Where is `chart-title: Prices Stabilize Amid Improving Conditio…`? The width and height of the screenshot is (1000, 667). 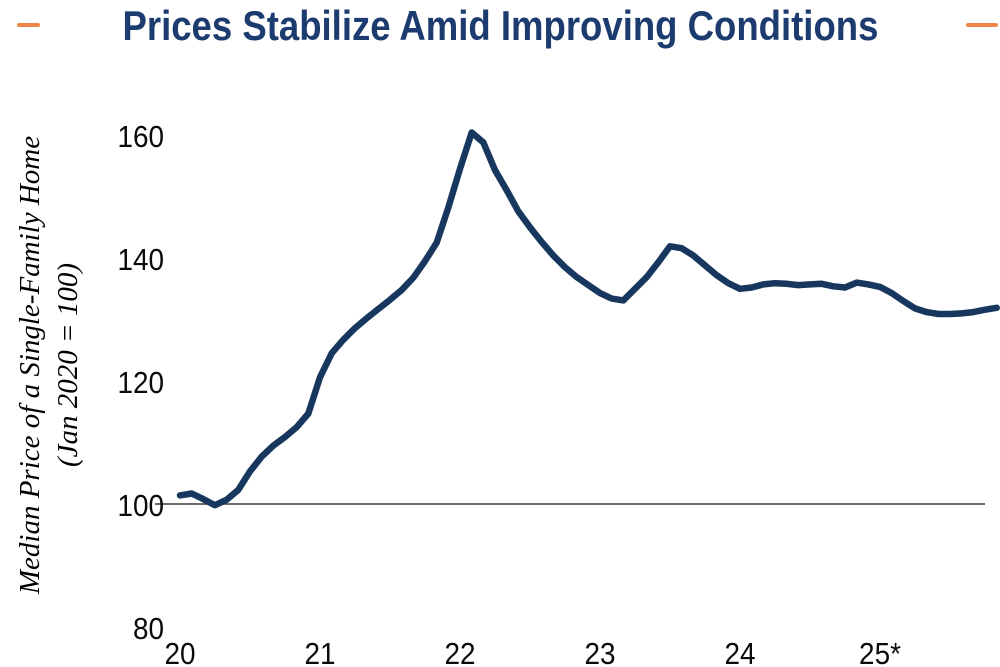
chart-title: Prices Stabilize Amid Improving Conditio… is located at coordinates (500, 26).